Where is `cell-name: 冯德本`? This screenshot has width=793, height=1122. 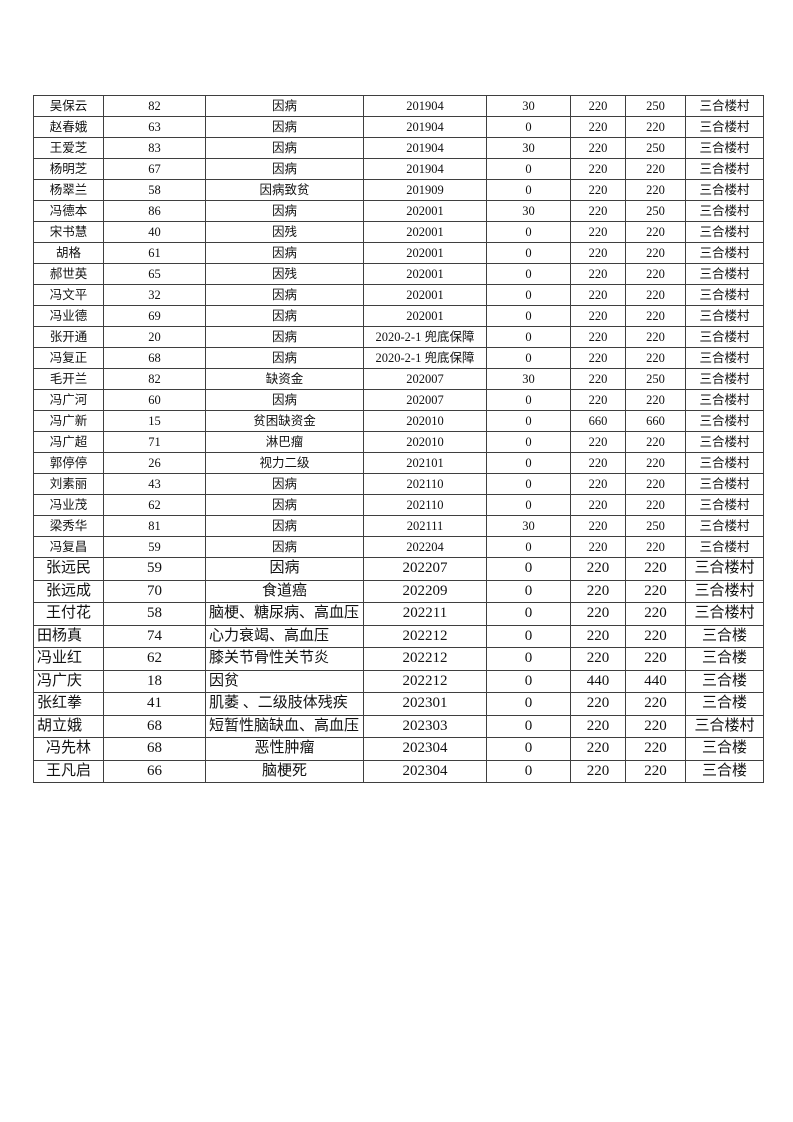
cell-name: 冯德本 is located at coordinates (68, 211).